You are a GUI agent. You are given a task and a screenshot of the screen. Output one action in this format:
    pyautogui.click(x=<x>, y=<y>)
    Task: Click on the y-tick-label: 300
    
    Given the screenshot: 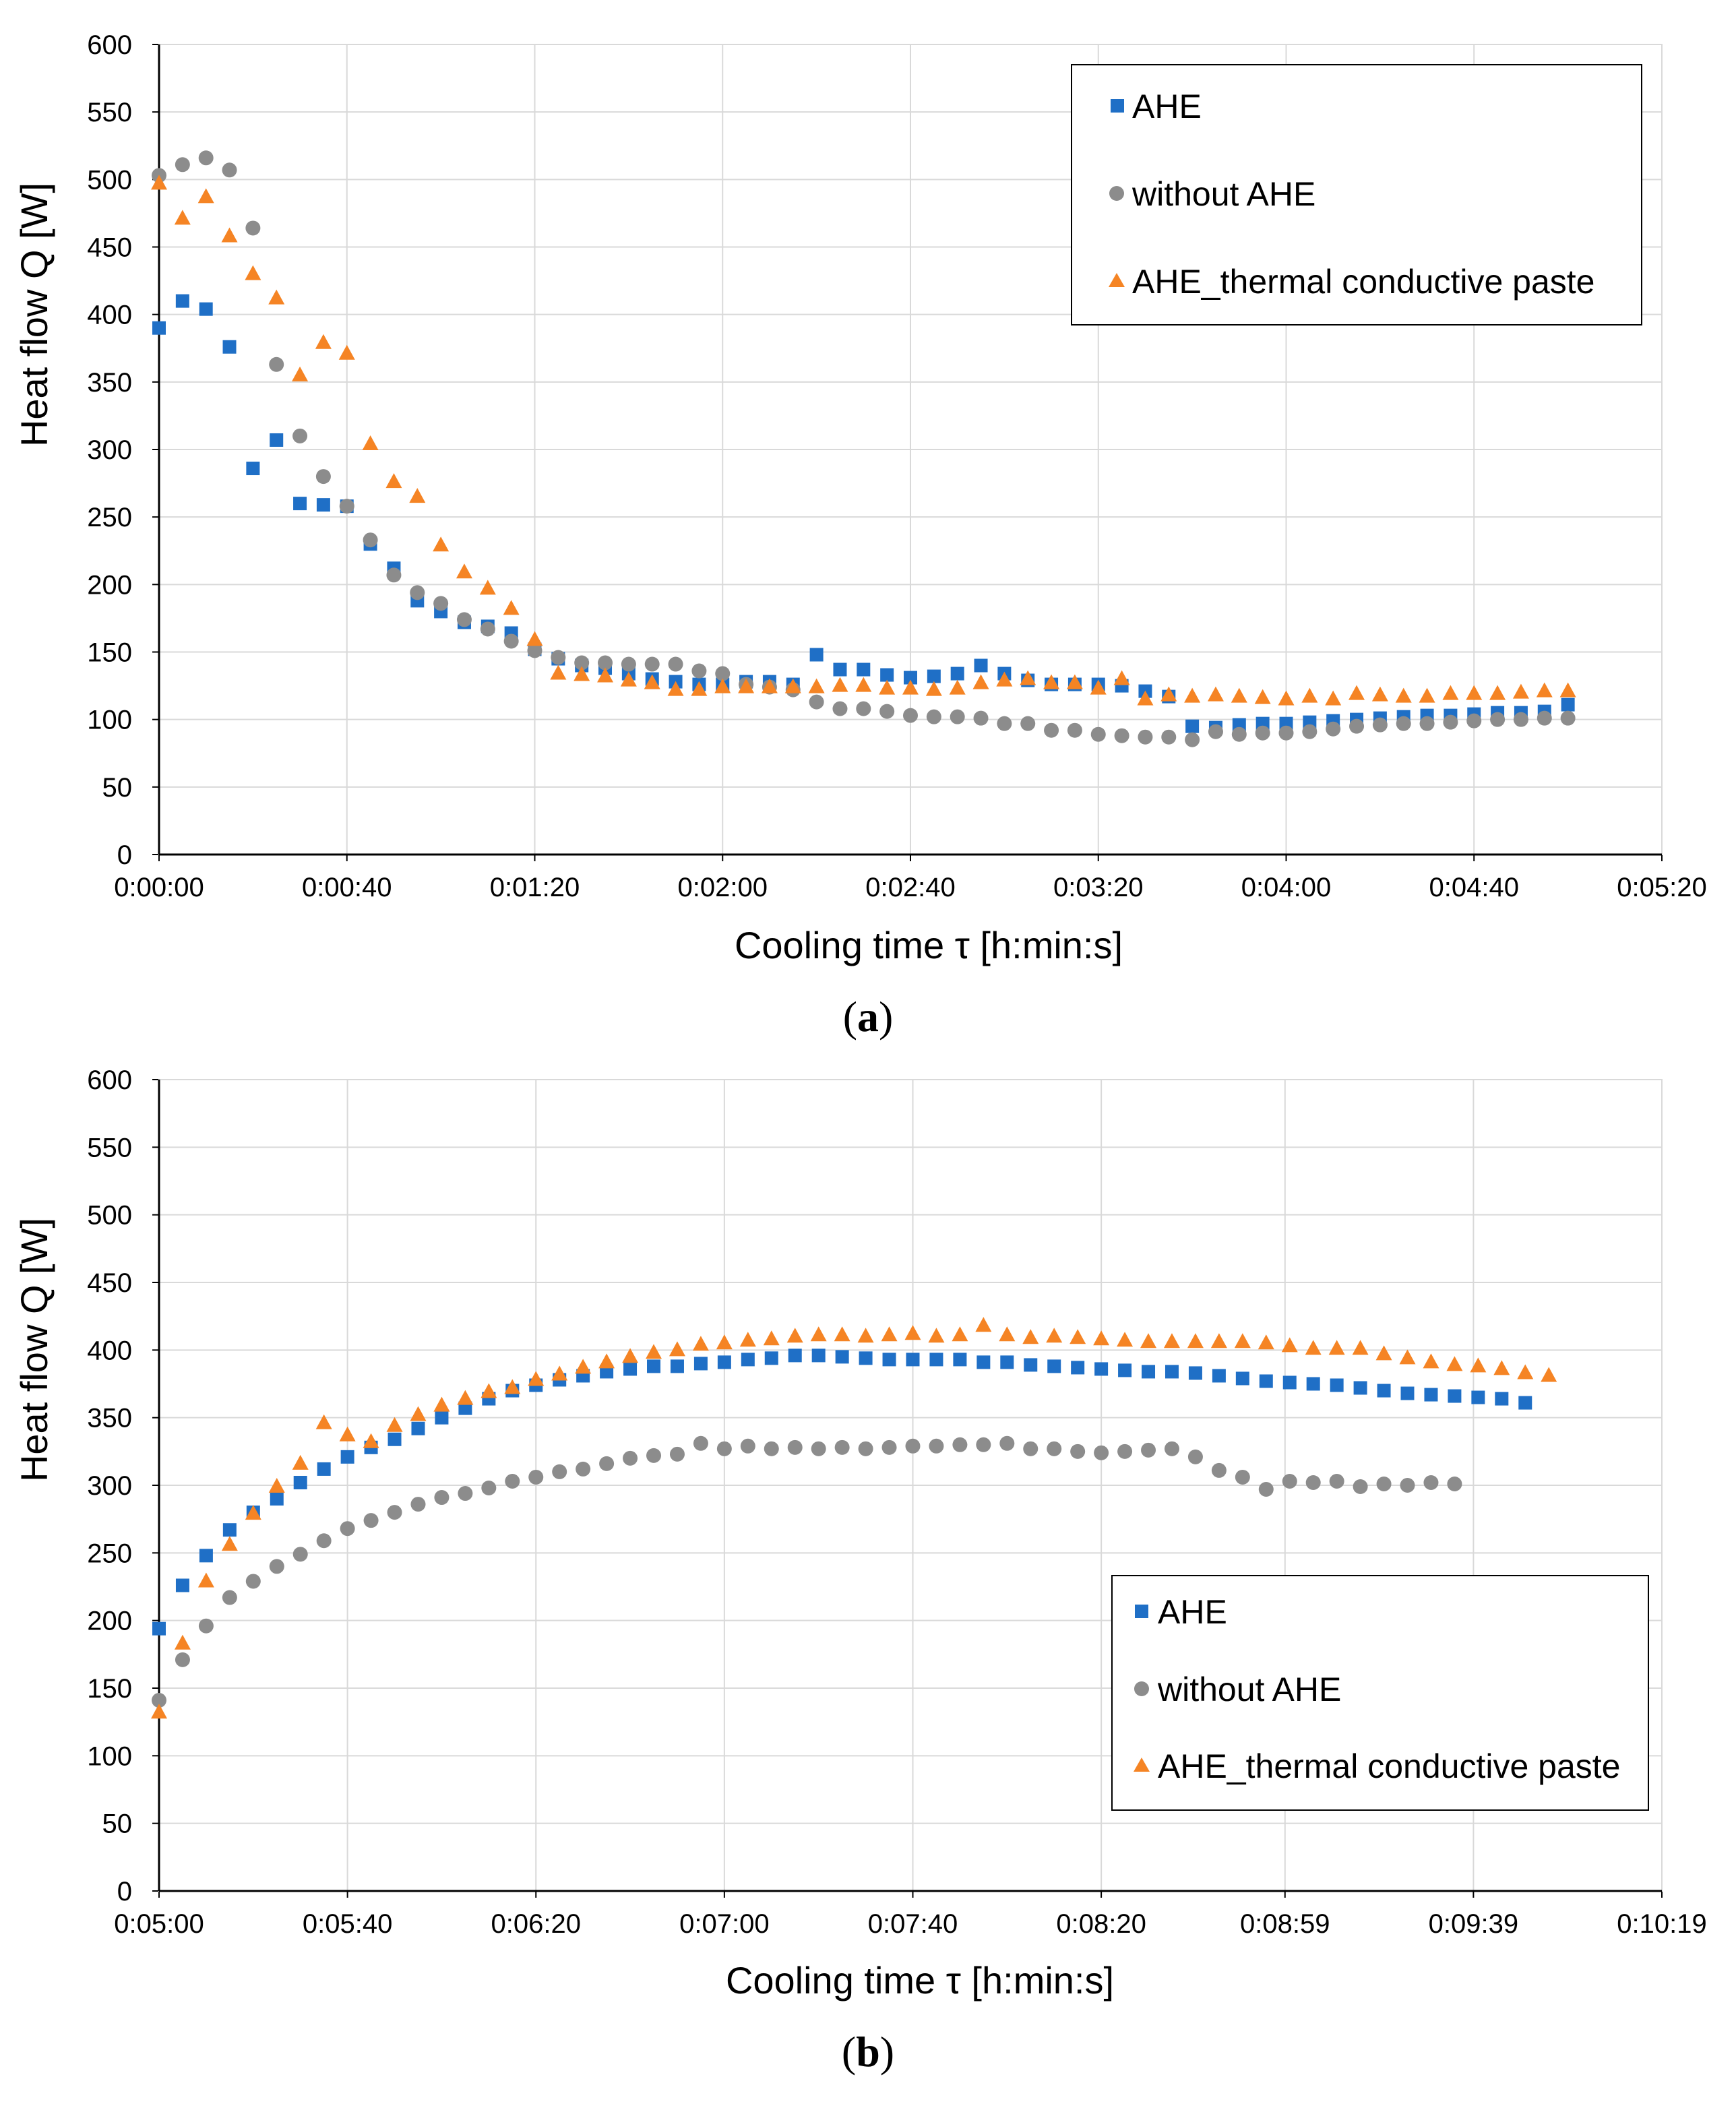 What is the action you would take?
    pyautogui.click(x=110, y=1486)
    